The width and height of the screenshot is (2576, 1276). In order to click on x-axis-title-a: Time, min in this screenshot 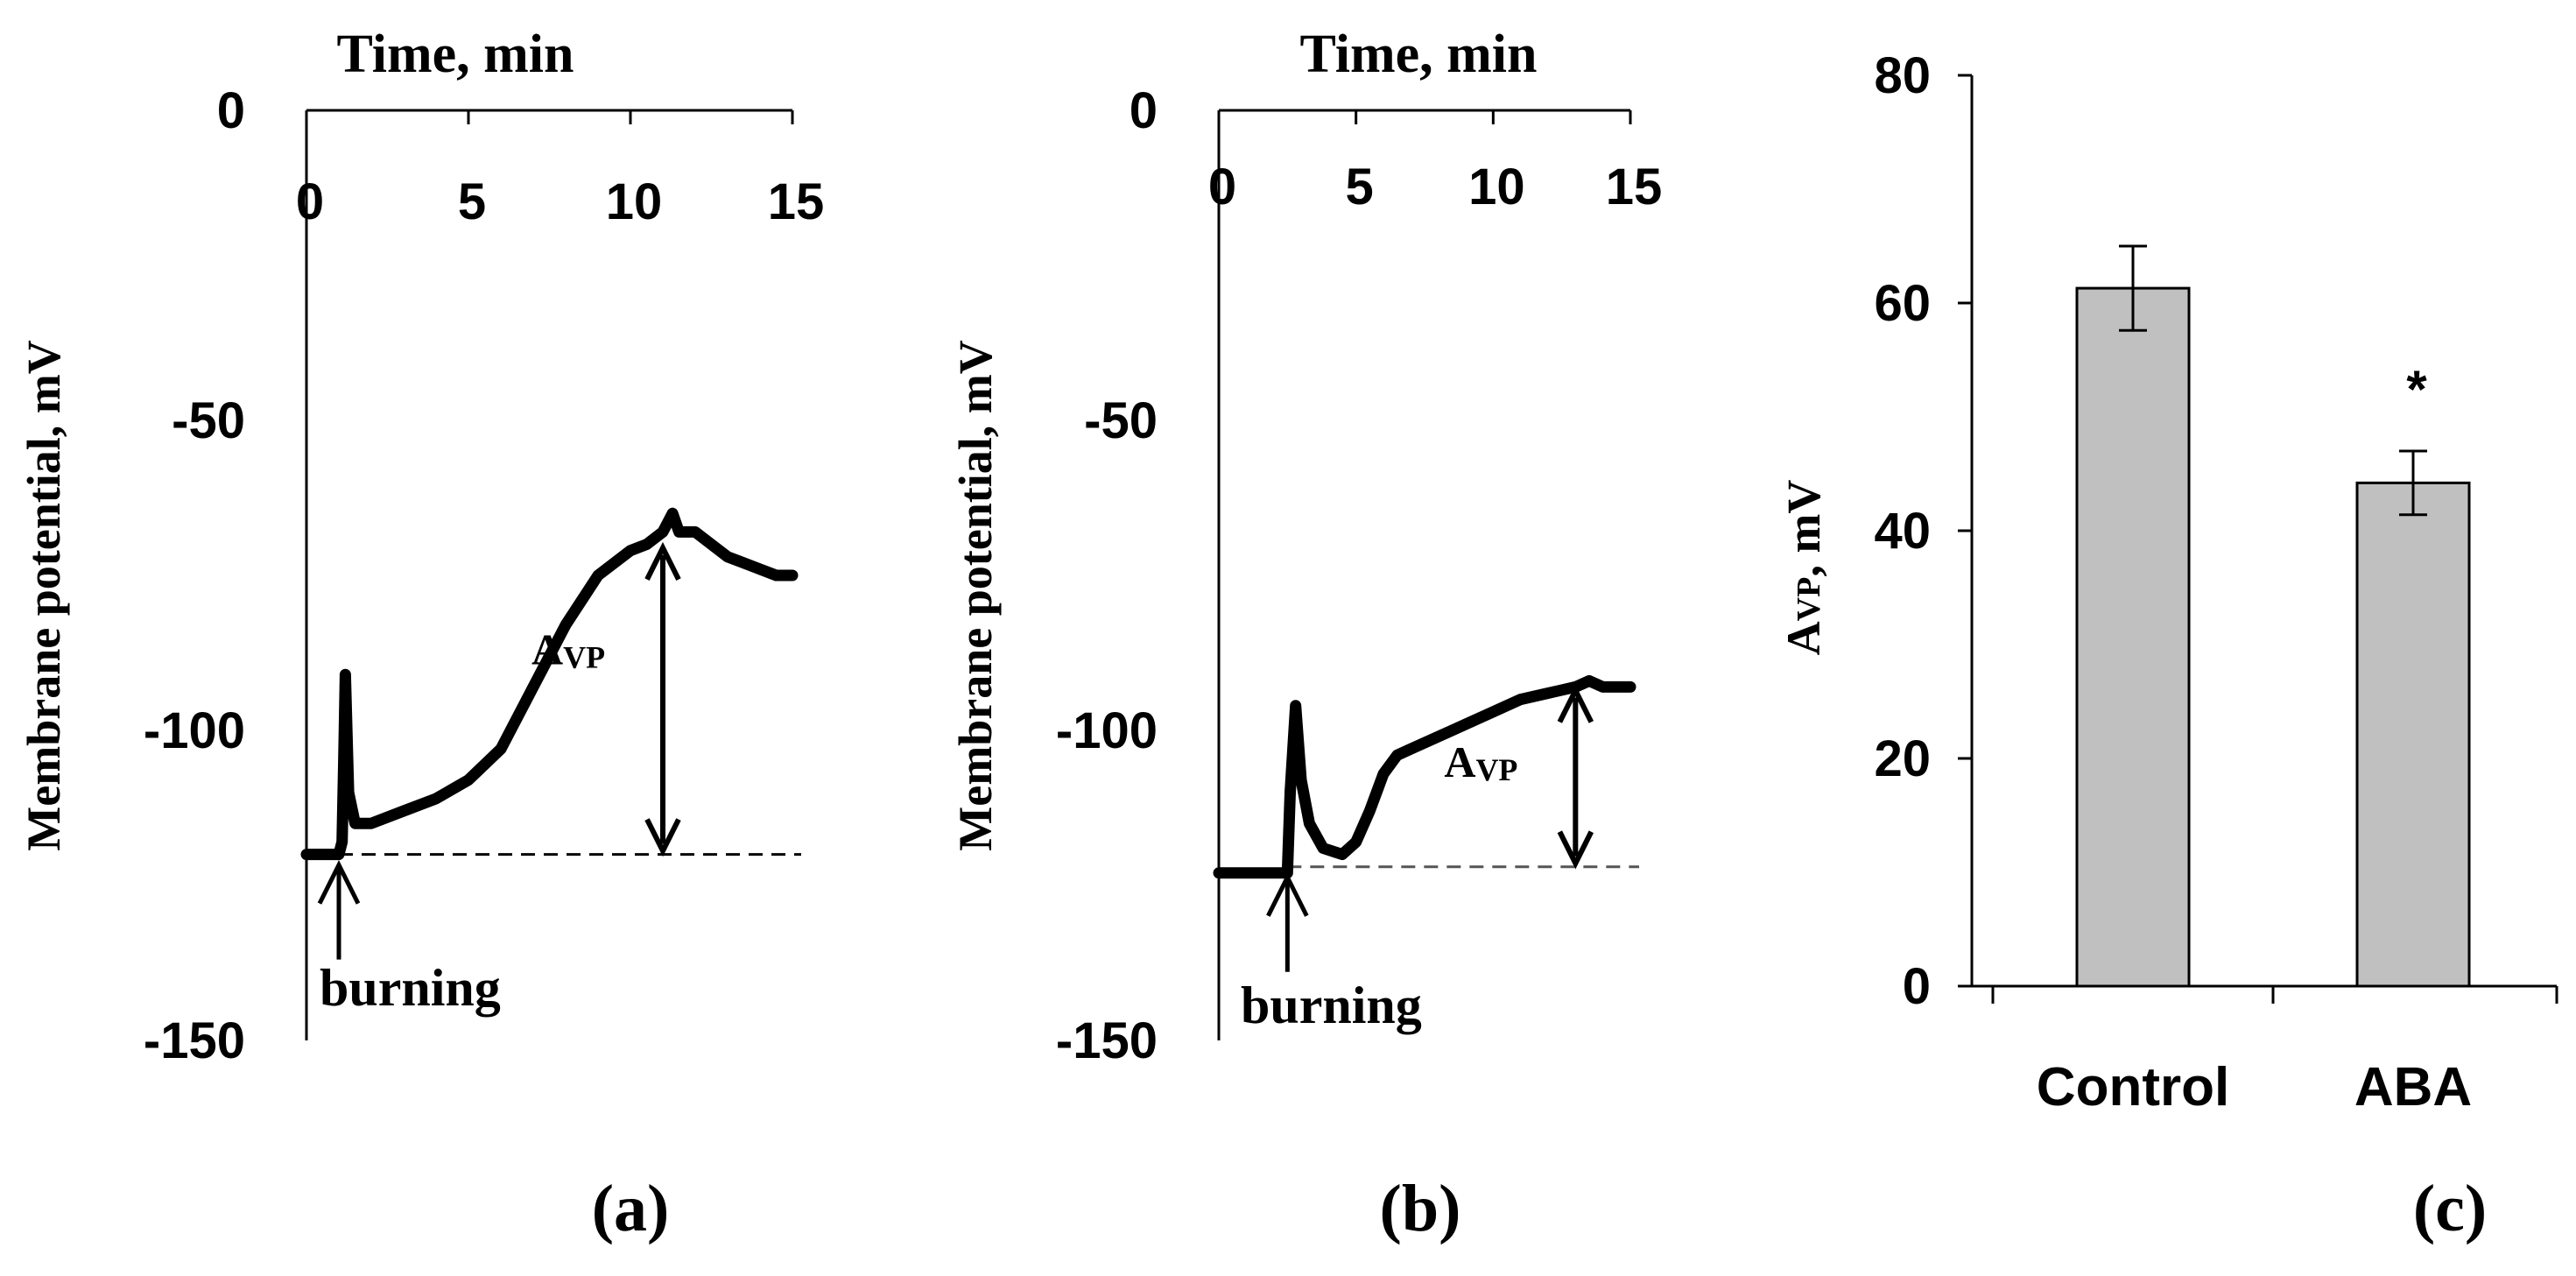, I will do `click(455, 54)`.